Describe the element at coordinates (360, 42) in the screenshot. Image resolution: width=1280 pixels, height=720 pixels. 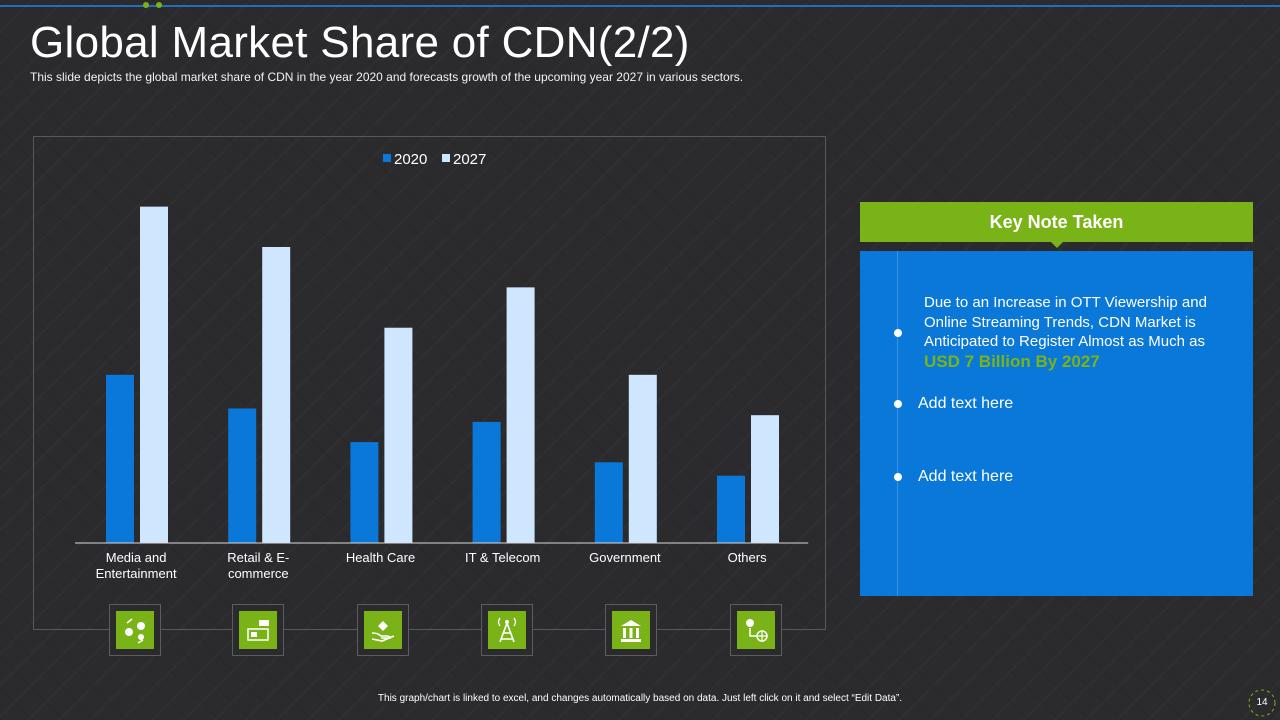
I see `slide-title: Global Market Share of CDN(2/2)` at that location.